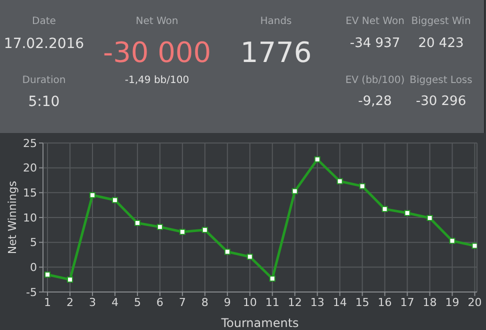 Image resolution: width=486 pixels, height=330 pixels. What do you see at coordinates (249, 302) in the screenshot?
I see `x-tick-label: 10` at bounding box center [249, 302].